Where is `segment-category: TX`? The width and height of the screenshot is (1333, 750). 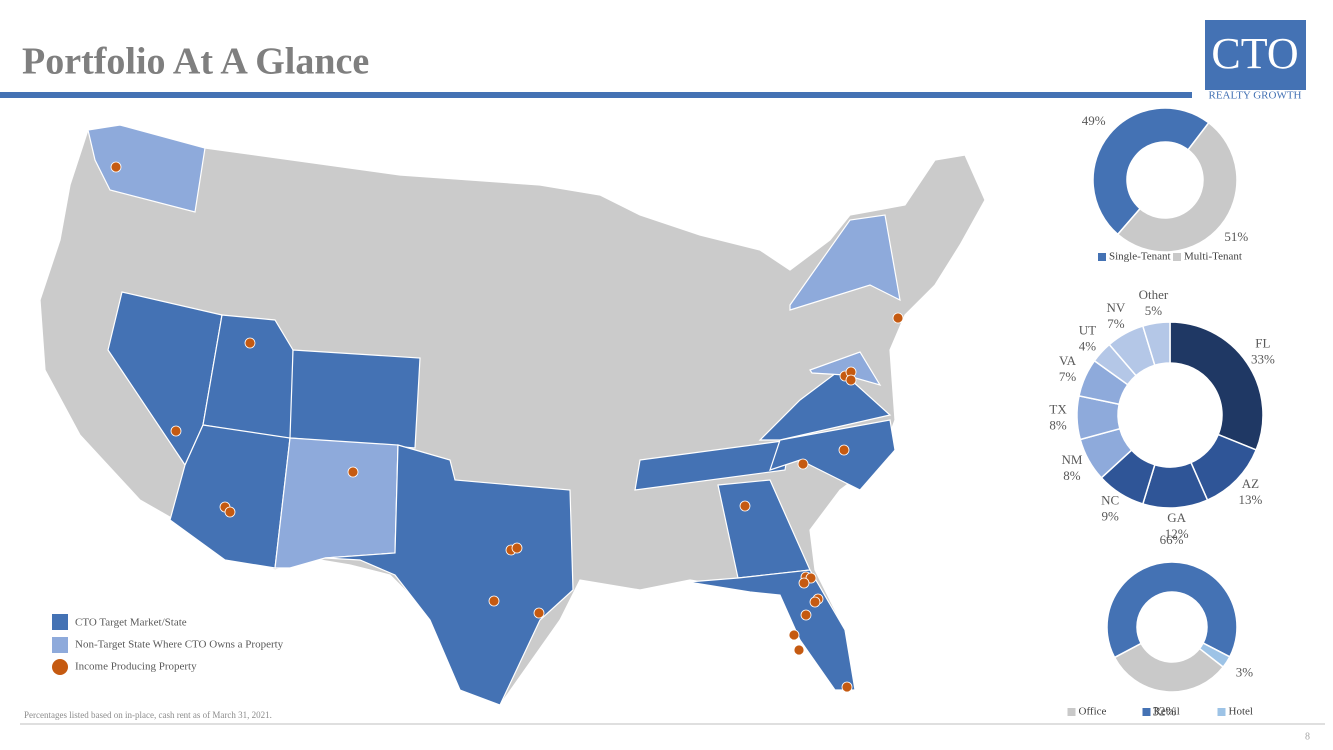
segment-category: TX is located at coordinates (1058, 408).